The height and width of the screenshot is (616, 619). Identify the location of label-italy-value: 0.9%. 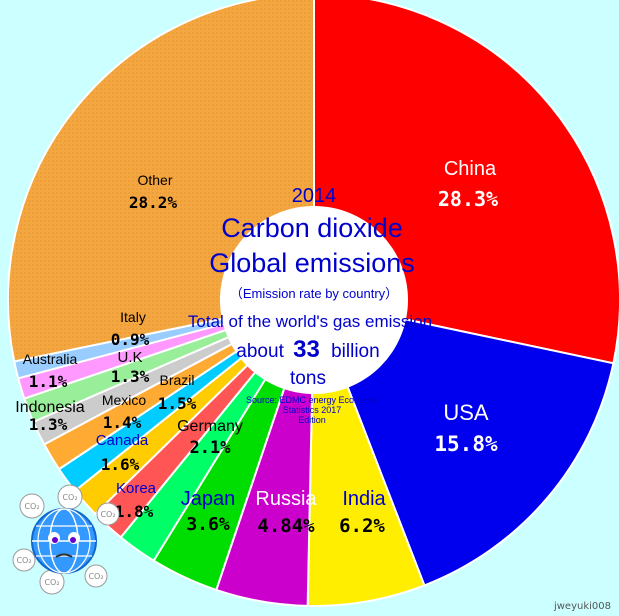
(130, 339).